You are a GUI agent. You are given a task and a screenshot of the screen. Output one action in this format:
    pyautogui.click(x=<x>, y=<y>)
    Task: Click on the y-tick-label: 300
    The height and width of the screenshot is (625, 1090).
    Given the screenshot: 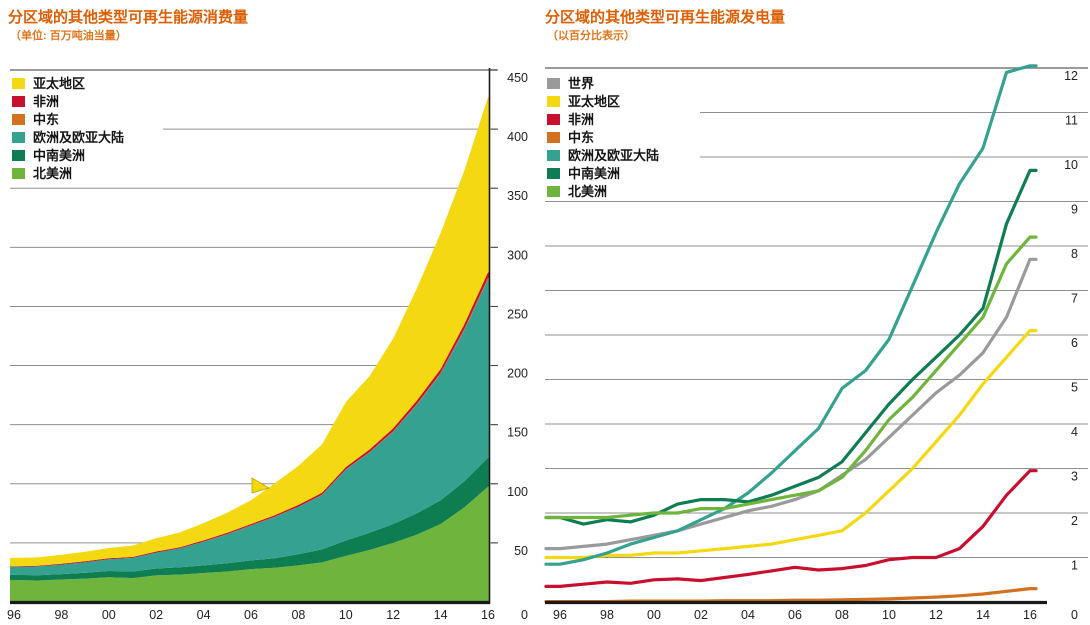 What is the action you would take?
    pyautogui.click(x=517, y=255)
    